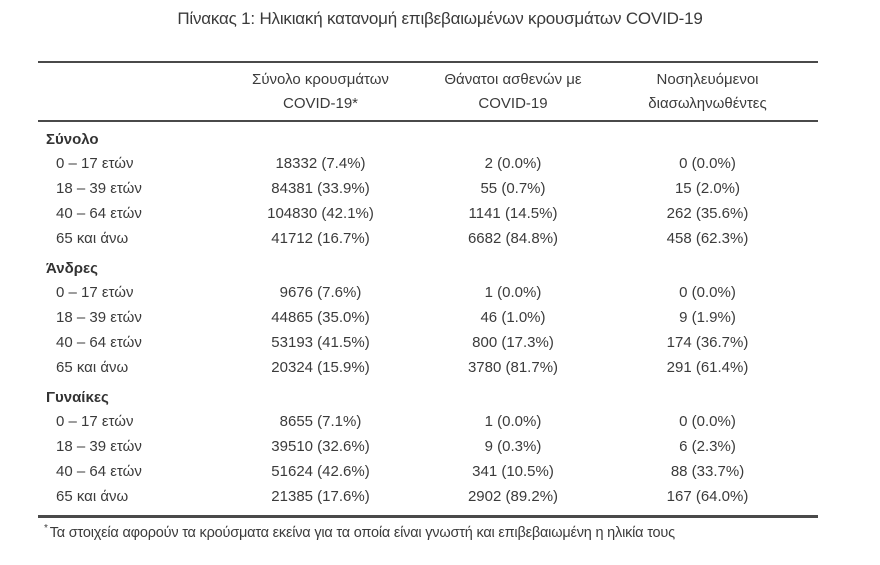 Image resolution: width=880 pixels, height=565 pixels. Describe the element at coordinates (707, 79) in the screenshot. I see `header-line: Νοσηλευόμενοι` at that location.